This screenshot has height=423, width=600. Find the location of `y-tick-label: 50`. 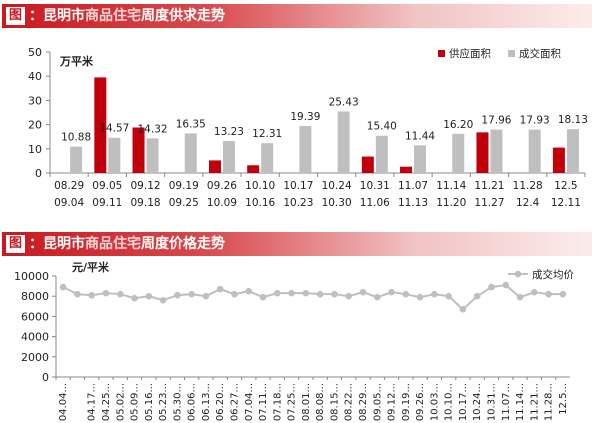

y-tick-label: 50 is located at coordinates (35, 52).